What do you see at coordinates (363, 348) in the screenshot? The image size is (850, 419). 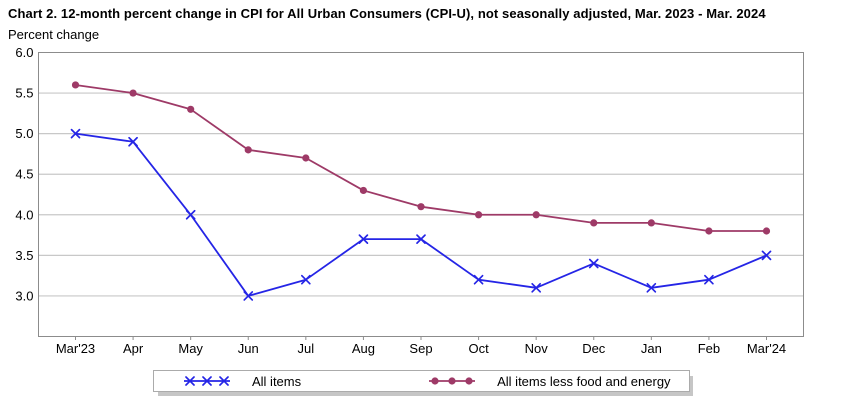 I see `svg-text: Aug` at bounding box center [363, 348].